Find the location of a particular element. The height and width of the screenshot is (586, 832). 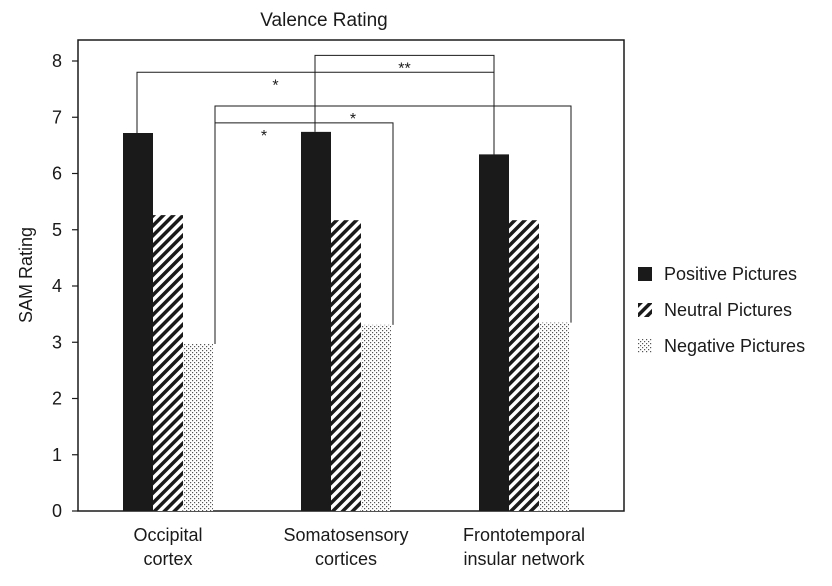

legend-label: Positive Pictures is located at coordinates (731, 273).